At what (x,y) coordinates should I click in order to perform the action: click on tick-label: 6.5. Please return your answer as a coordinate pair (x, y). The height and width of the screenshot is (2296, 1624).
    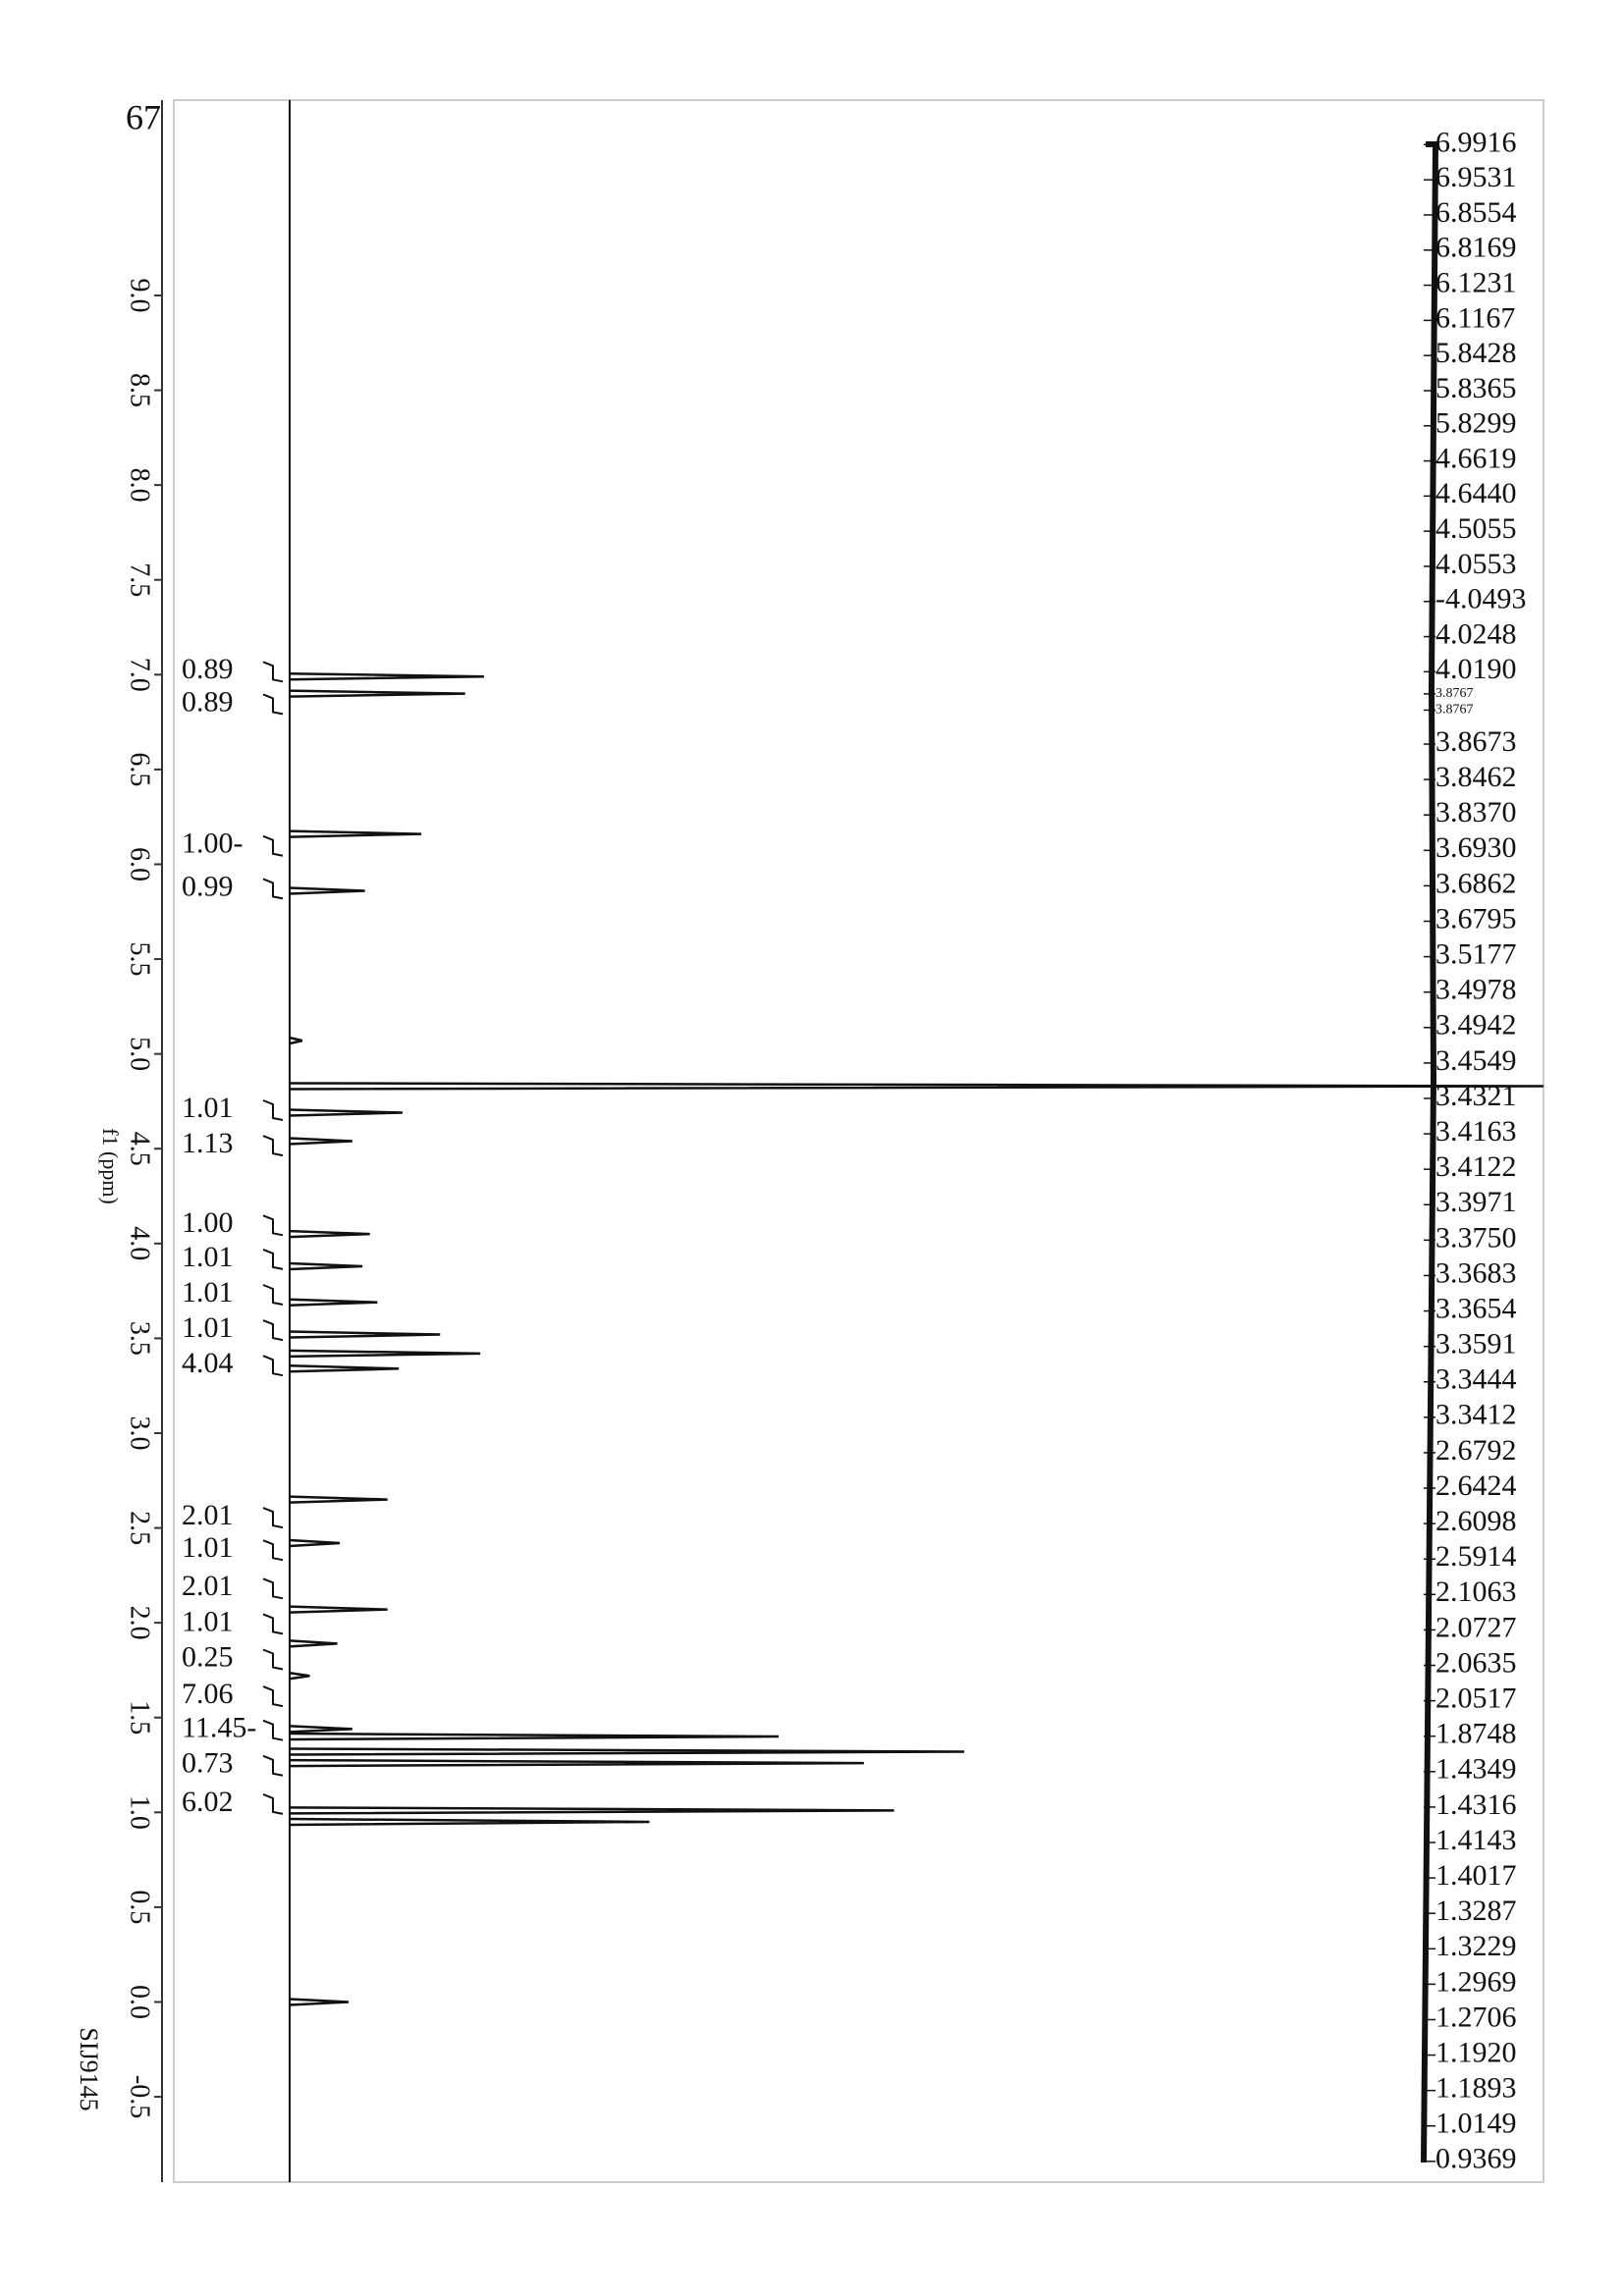
    Looking at the image, I should click on (140, 769).